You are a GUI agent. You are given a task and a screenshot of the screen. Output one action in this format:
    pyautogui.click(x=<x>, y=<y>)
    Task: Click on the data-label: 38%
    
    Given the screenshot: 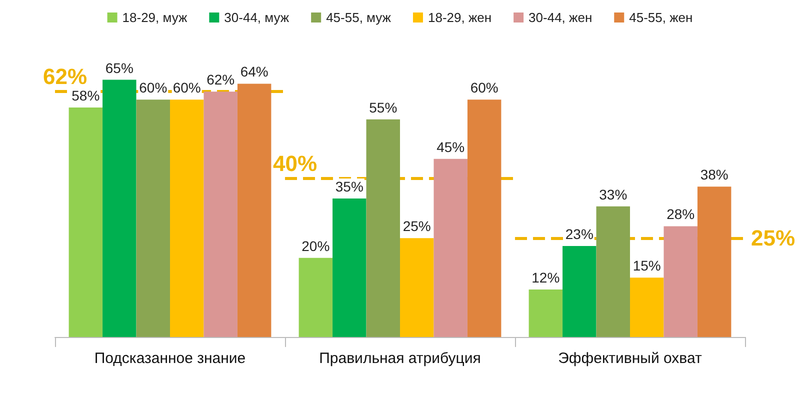 What is the action you would take?
    pyautogui.click(x=714, y=174)
    